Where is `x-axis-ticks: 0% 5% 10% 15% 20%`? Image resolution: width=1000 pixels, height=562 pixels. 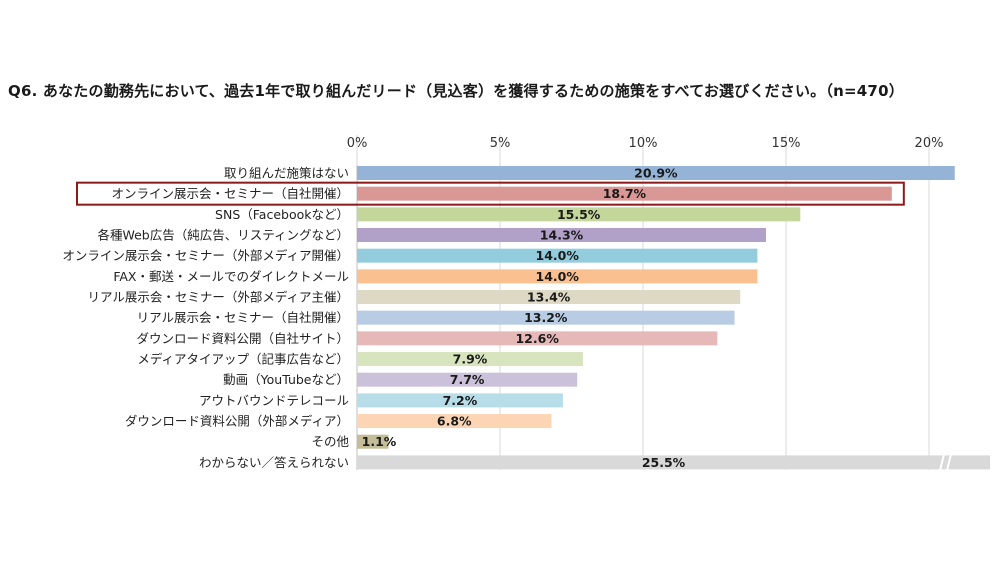 x-axis-ticks: 0% 5% 10% 15% 20% is located at coordinates (645, 143).